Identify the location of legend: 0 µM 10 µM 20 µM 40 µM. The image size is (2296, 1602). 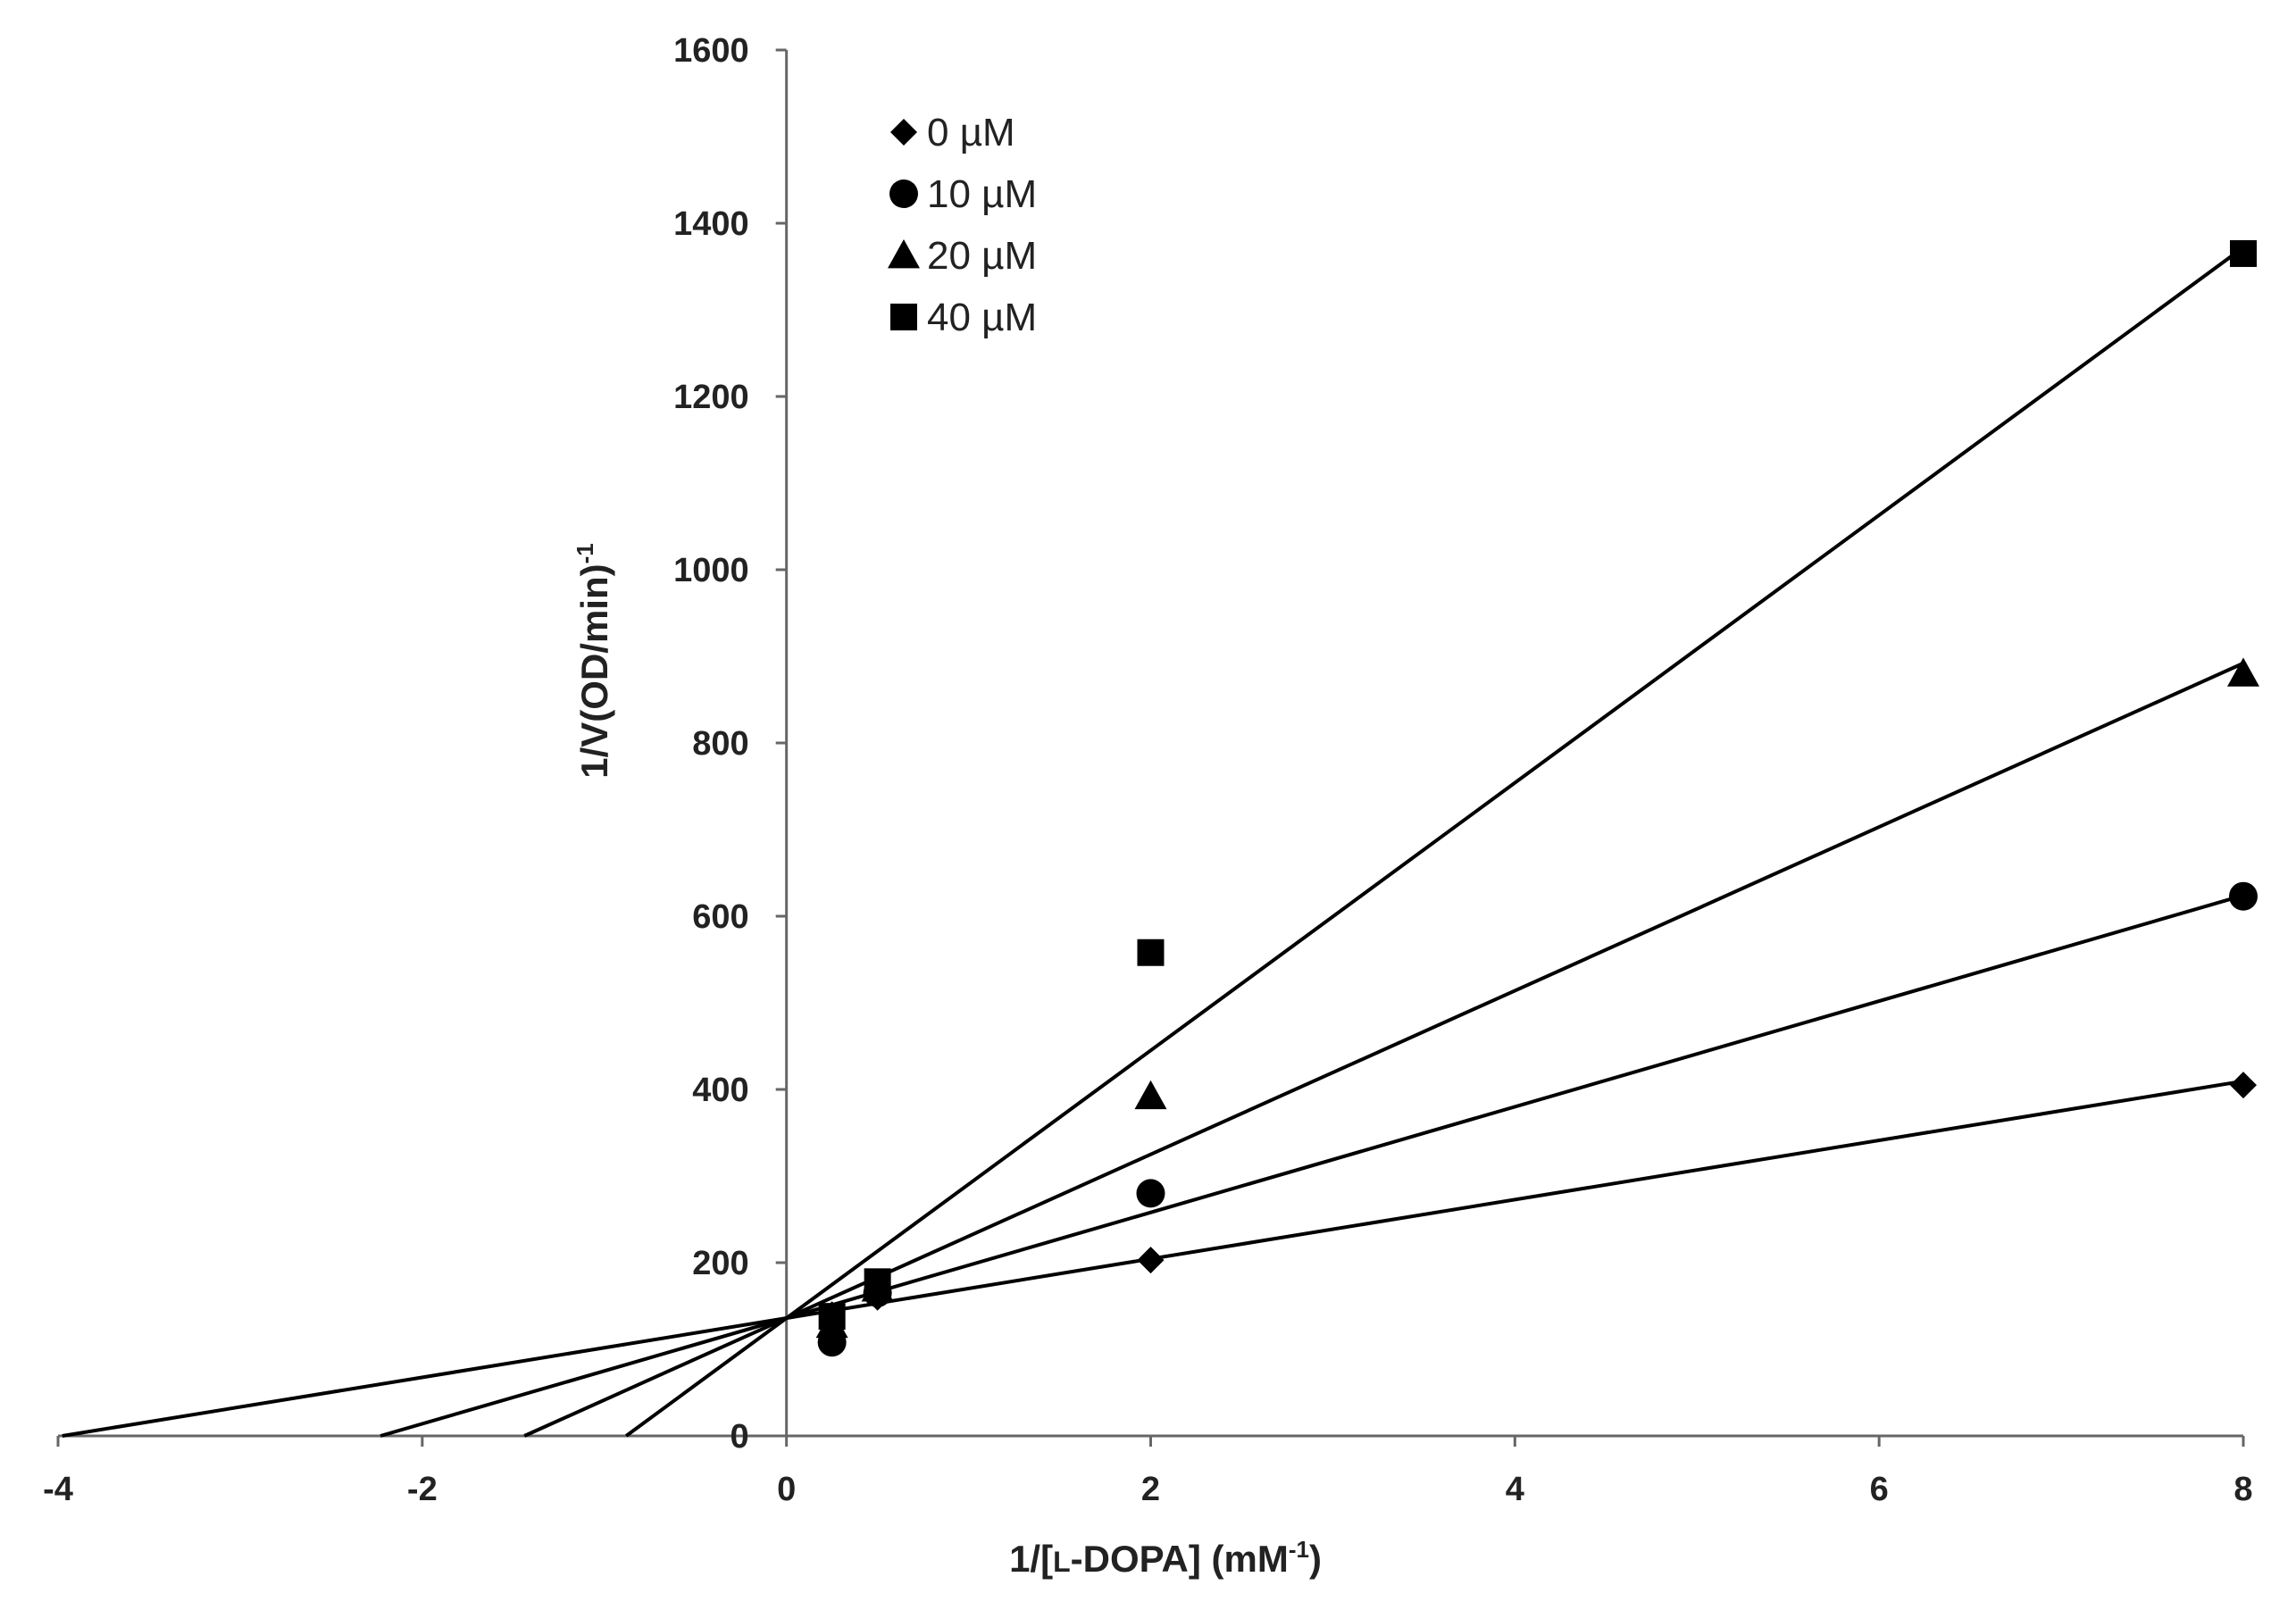
(962, 225).